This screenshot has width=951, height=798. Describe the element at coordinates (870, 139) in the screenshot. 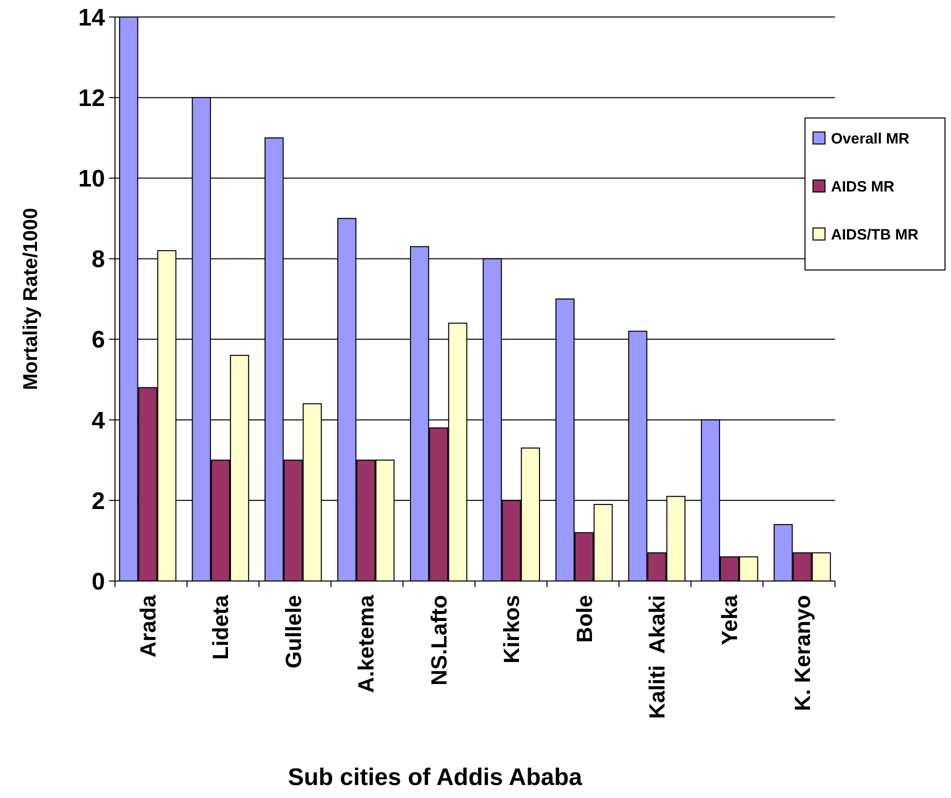

I see `legend-label: Overall MR` at that location.